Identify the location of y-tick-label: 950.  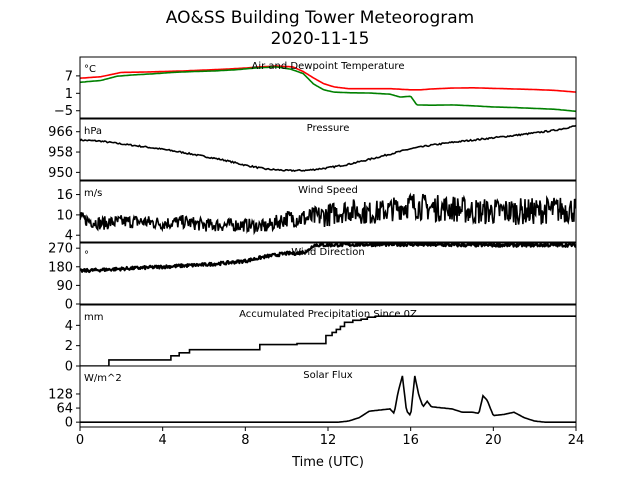
(60, 173).